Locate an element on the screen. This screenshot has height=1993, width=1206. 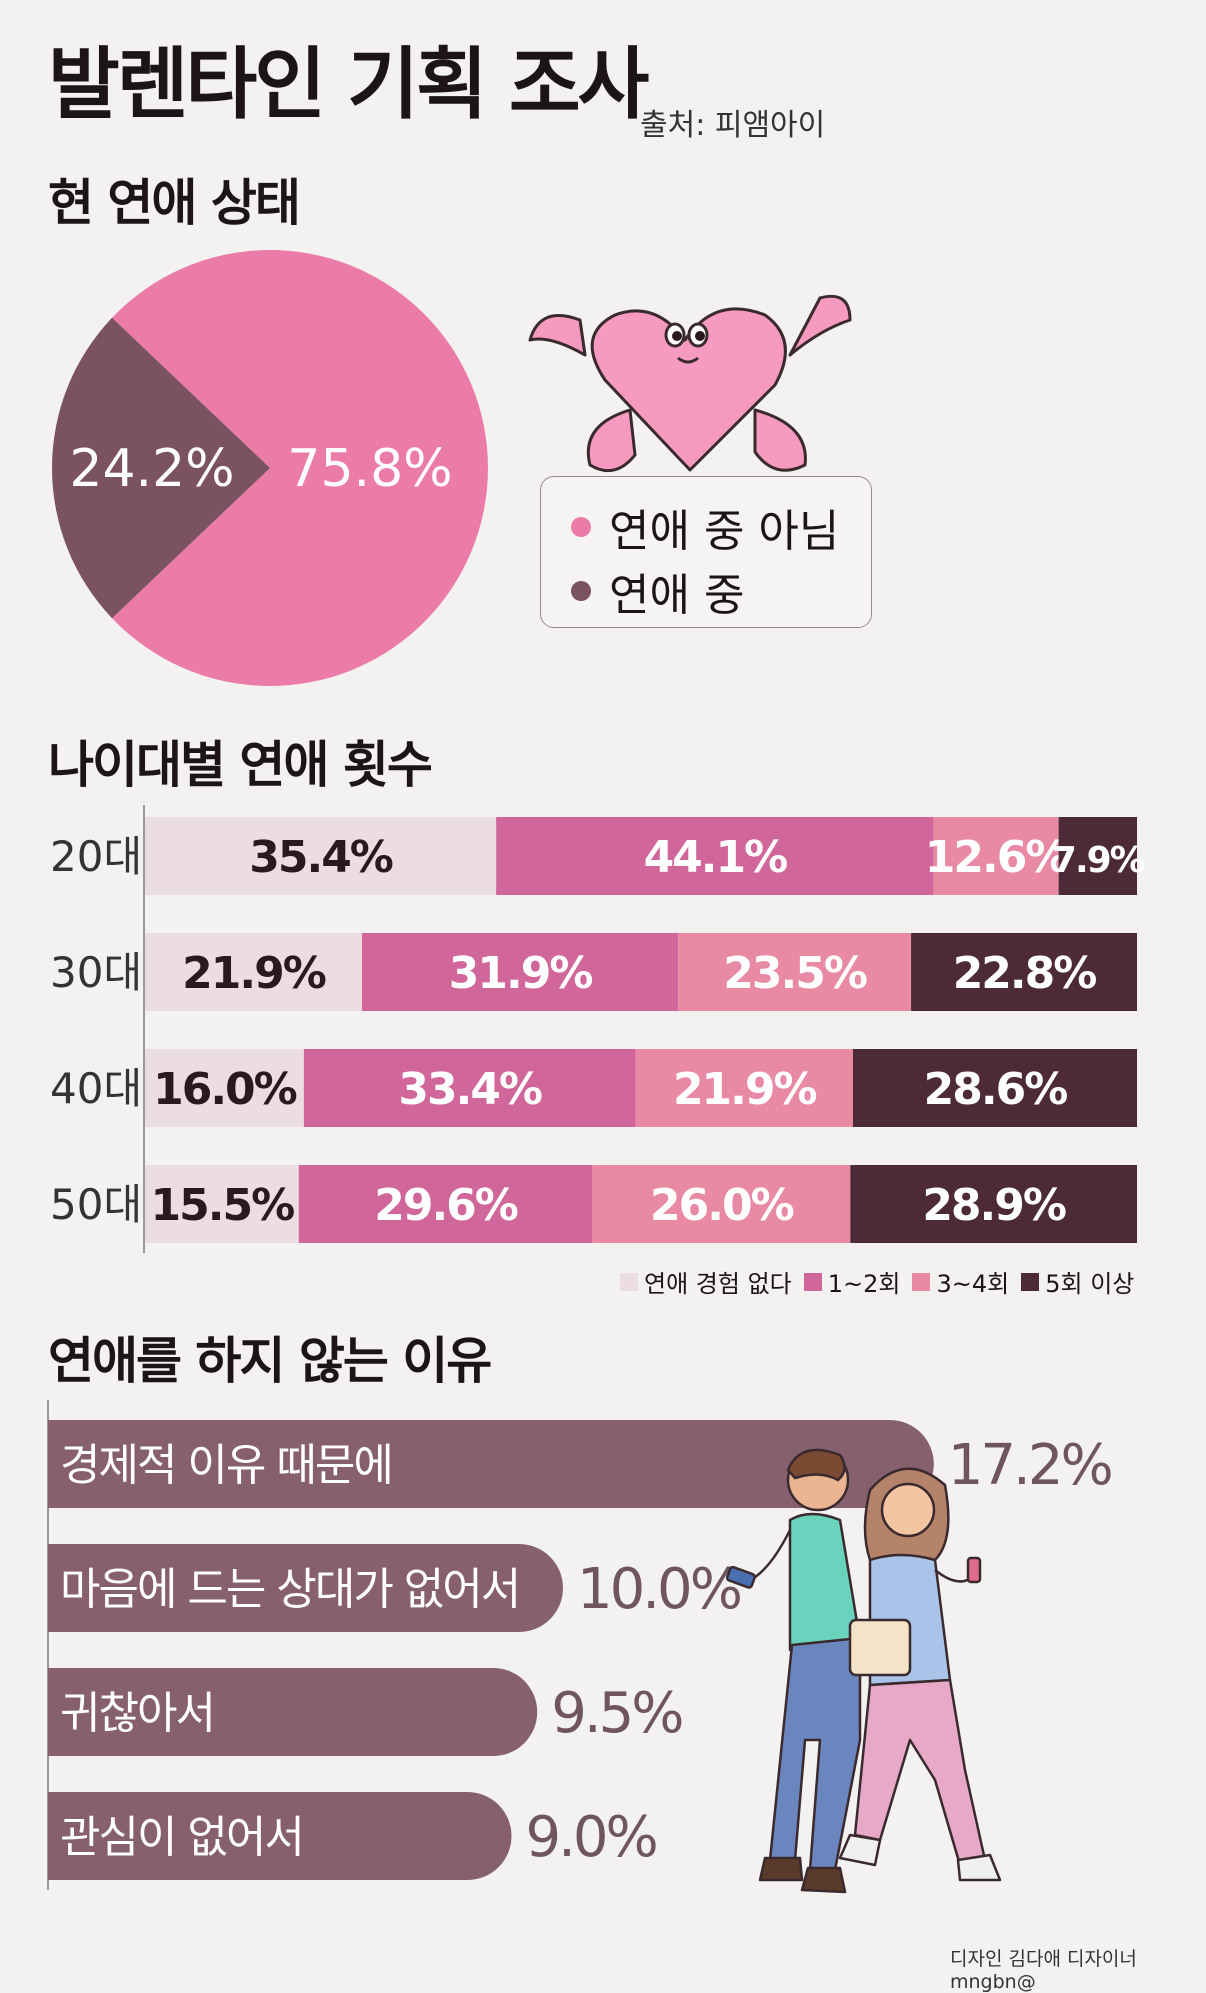
stacked-bar-value-label: 33.4% is located at coordinates (470, 1089).